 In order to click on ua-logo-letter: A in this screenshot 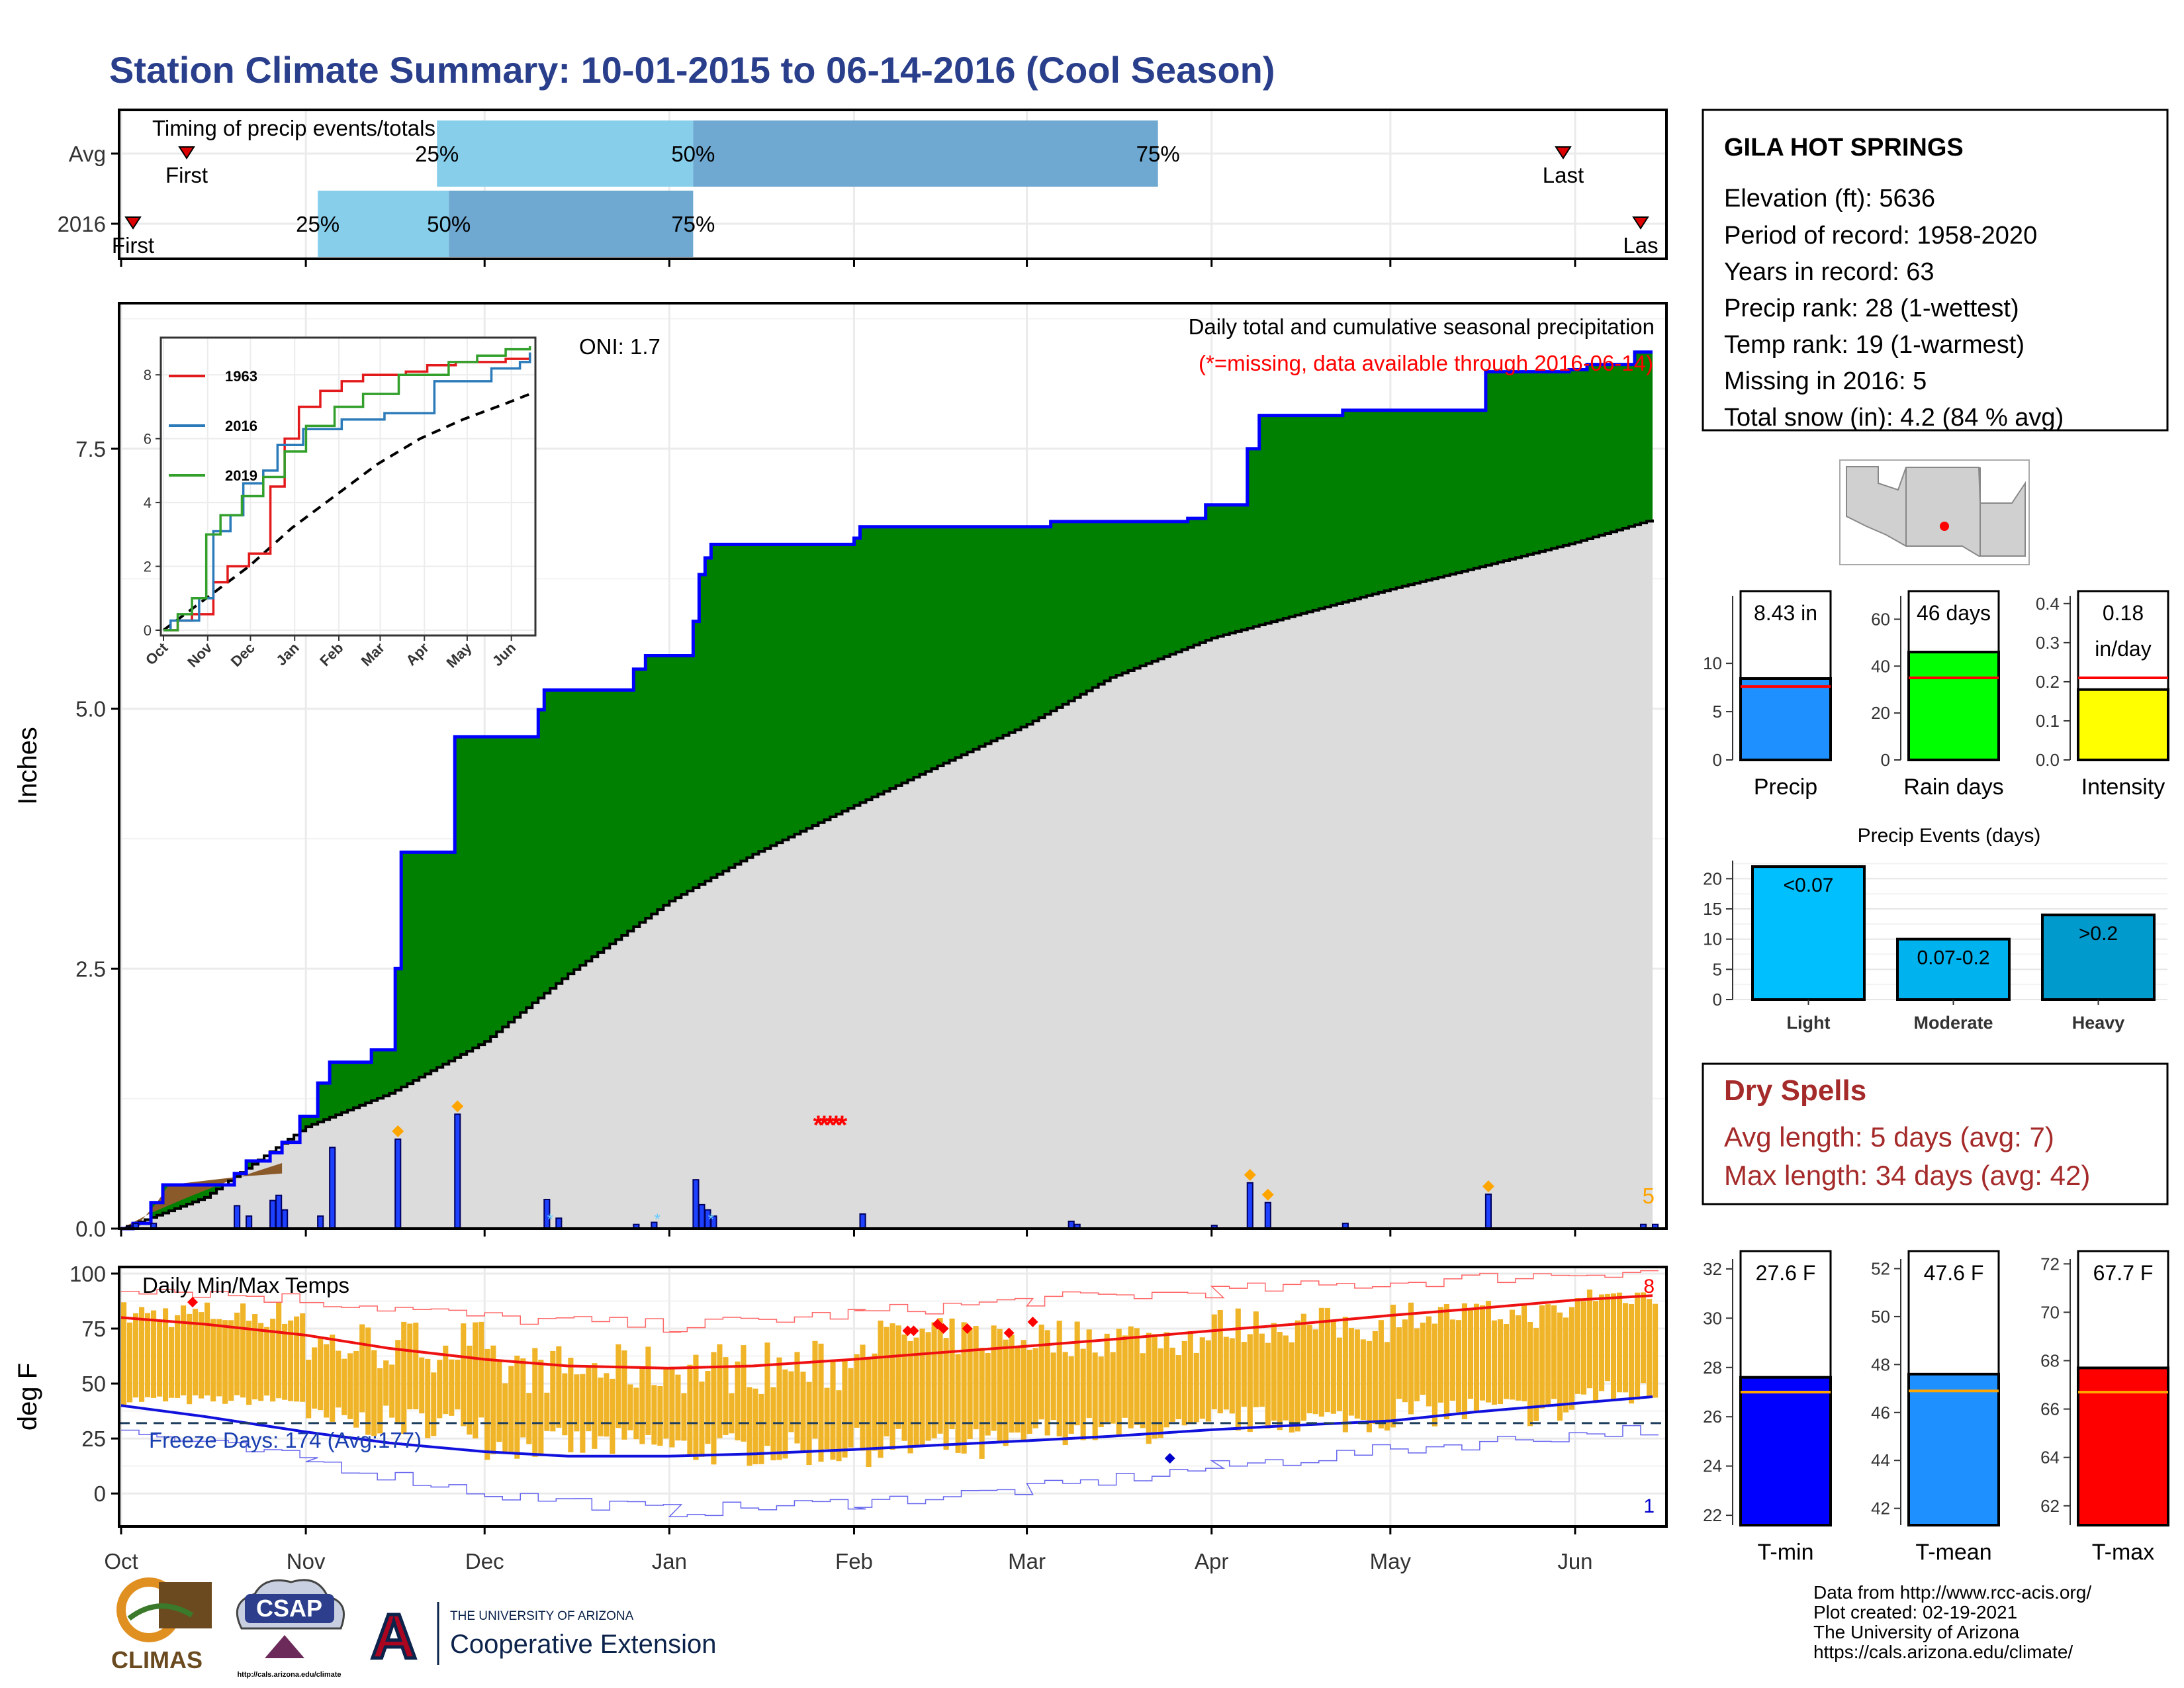, I will do `click(393, 1636)`.